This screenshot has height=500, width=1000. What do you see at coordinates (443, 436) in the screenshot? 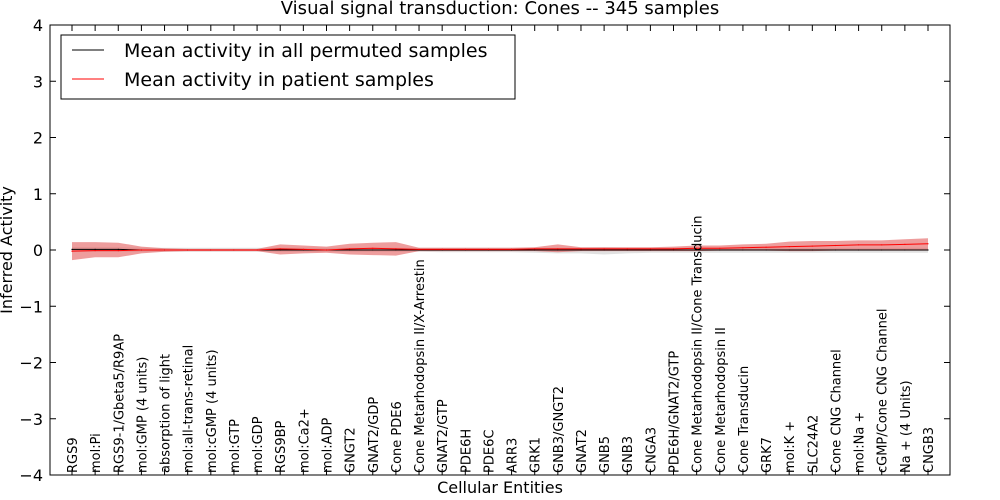
I see `x-category-label: GNAT2/GTP` at bounding box center [443, 436].